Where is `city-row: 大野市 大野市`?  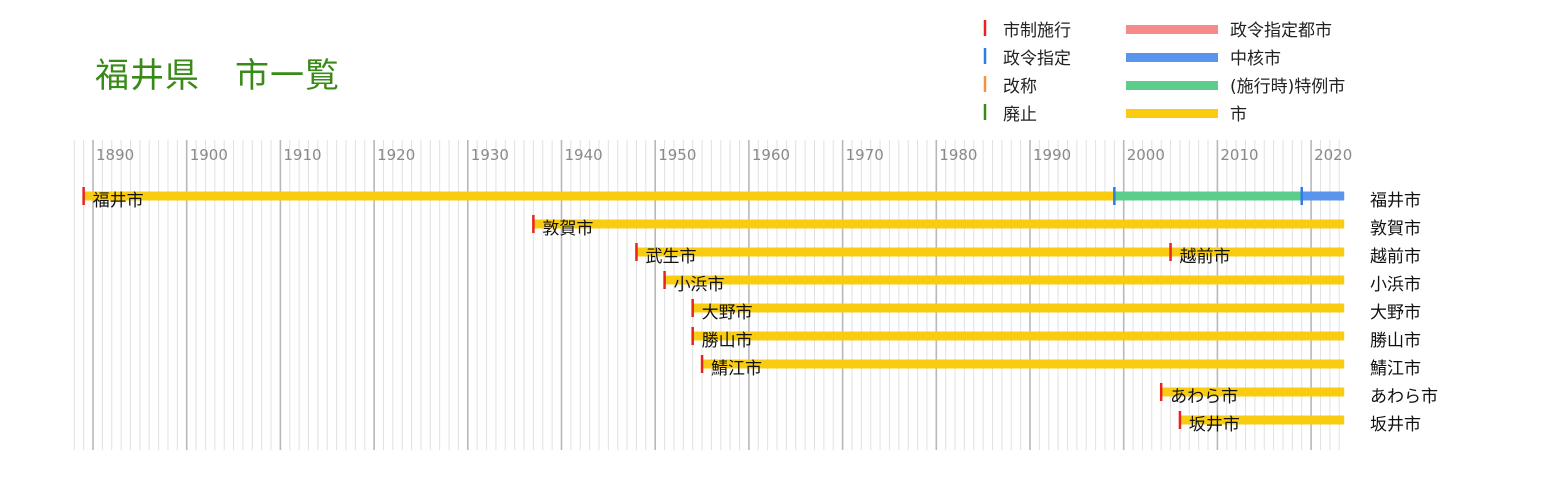 city-row: 大野市 大野市 is located at coordinates (1056, 311).